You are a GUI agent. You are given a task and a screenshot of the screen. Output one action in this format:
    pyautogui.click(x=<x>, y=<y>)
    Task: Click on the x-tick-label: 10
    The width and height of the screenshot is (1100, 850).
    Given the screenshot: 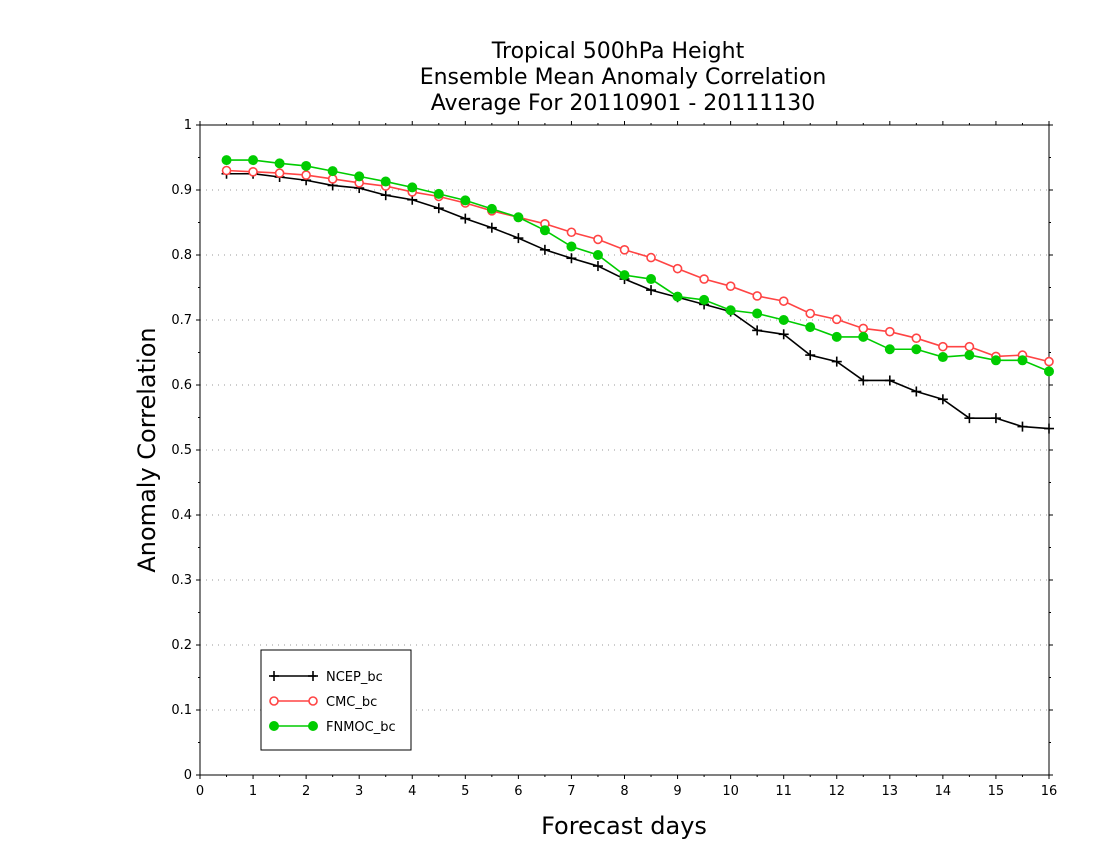 What is the action you would take?
    pyautogui.click(x=730, y=791)
    